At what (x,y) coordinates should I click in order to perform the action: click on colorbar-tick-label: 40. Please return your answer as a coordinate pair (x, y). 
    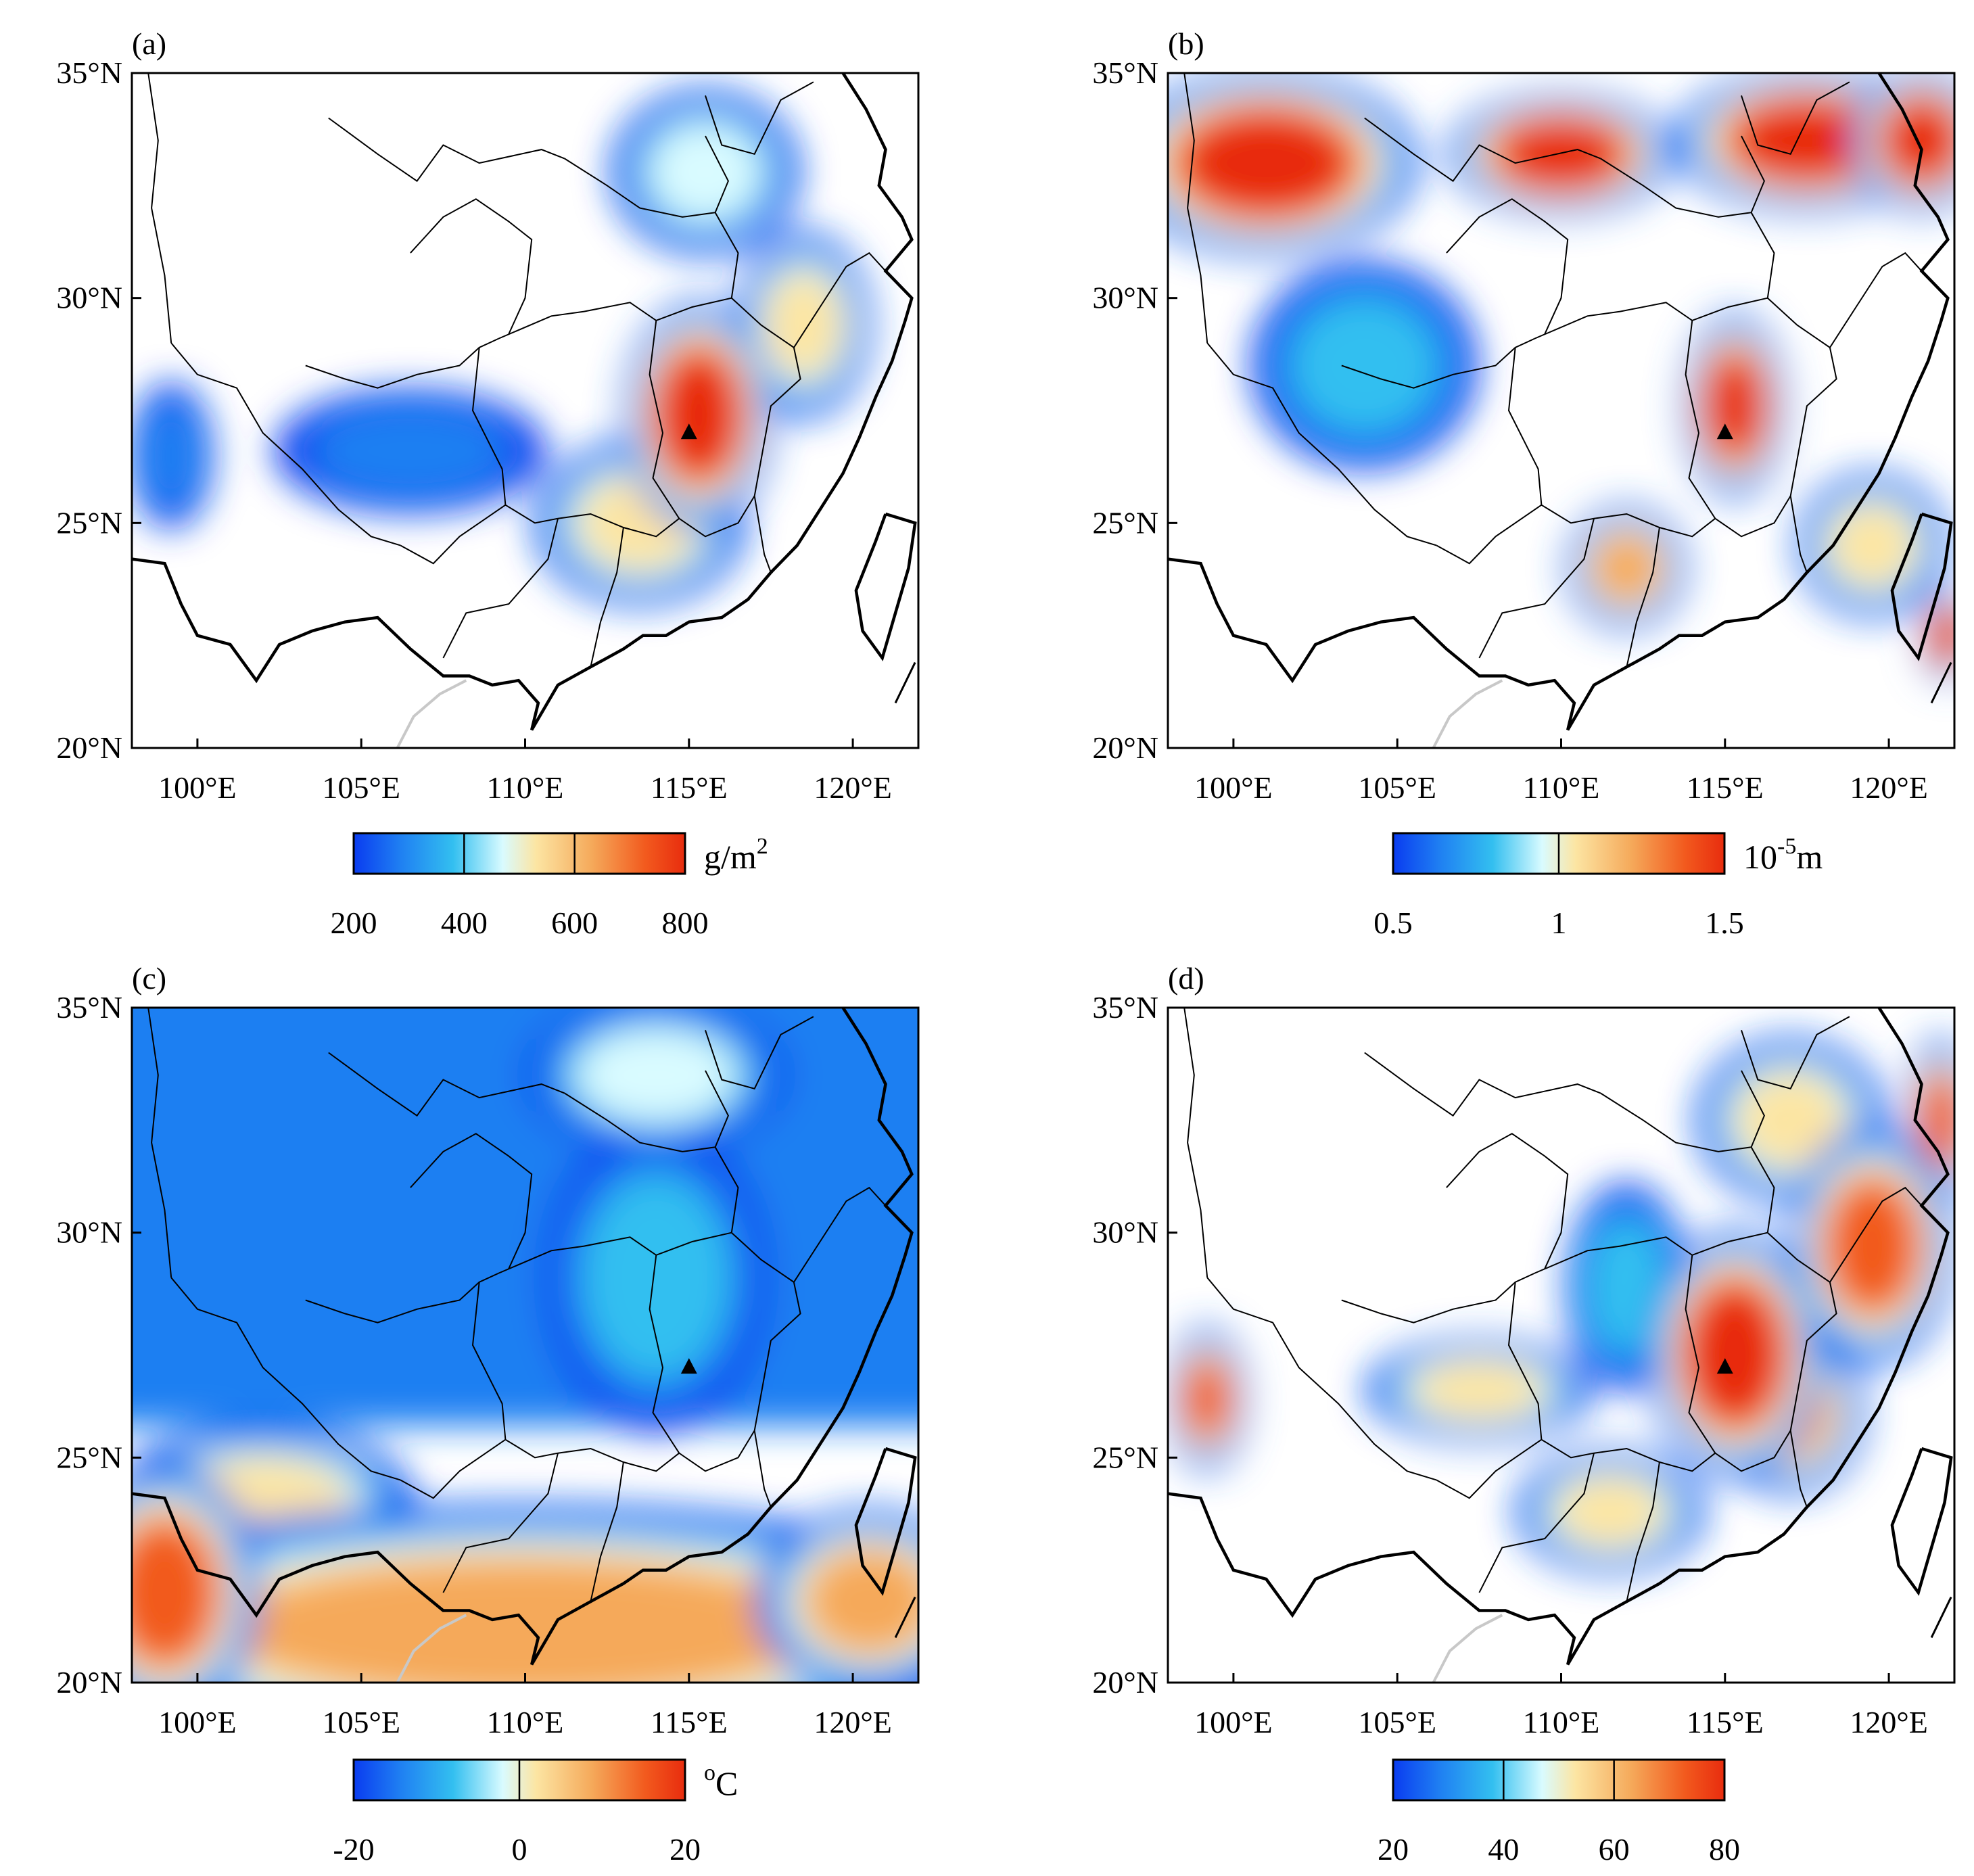
    Looking at the image, I should click on (1503, 1849).